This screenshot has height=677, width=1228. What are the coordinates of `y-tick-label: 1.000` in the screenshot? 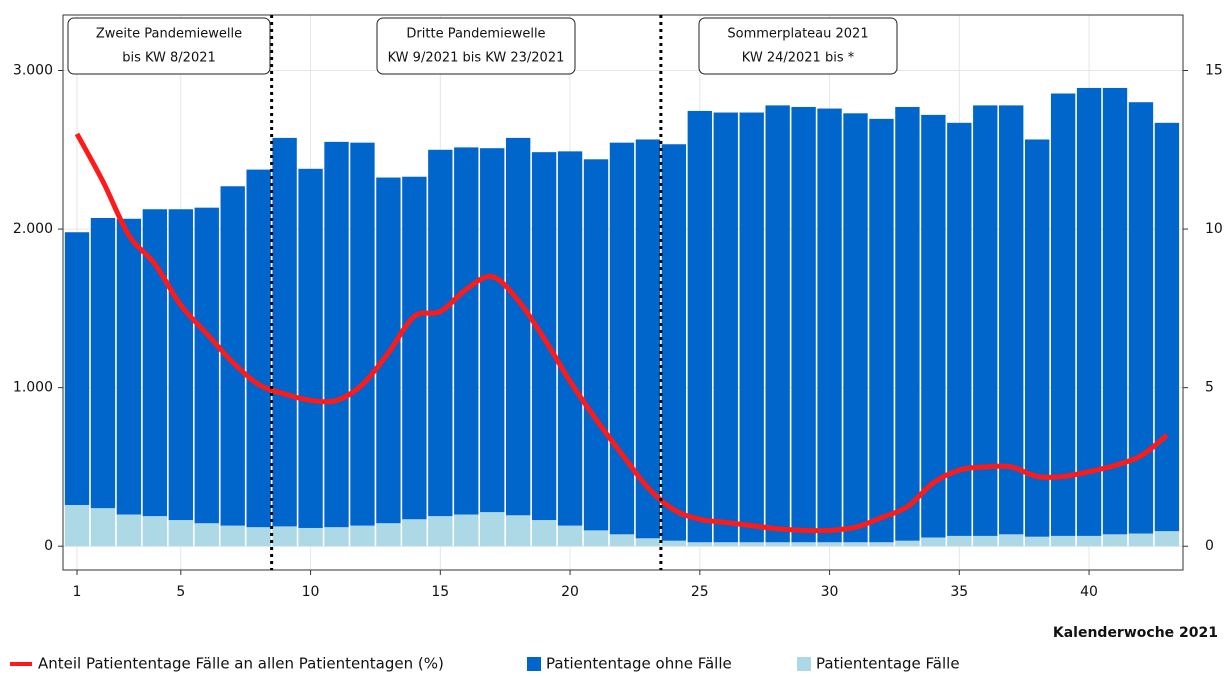 It's located at (33, 388).